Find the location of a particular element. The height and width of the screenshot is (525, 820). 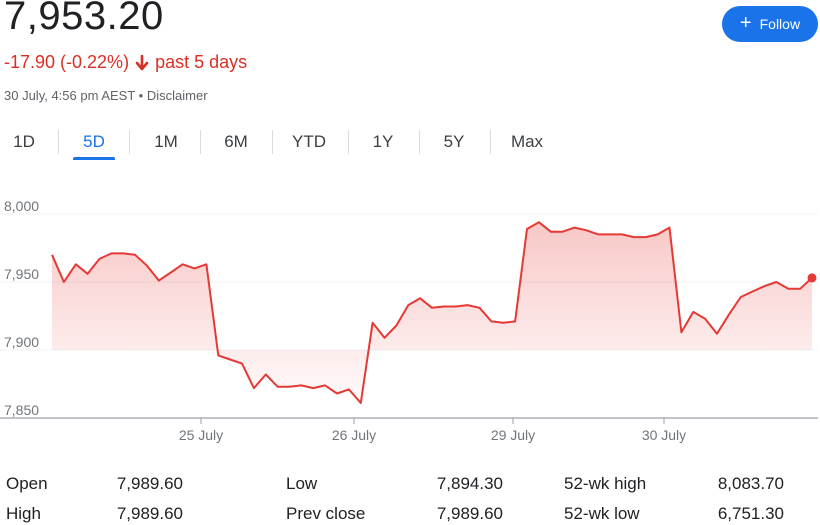

arrow-down-icon is located at coordinates (142, 62).